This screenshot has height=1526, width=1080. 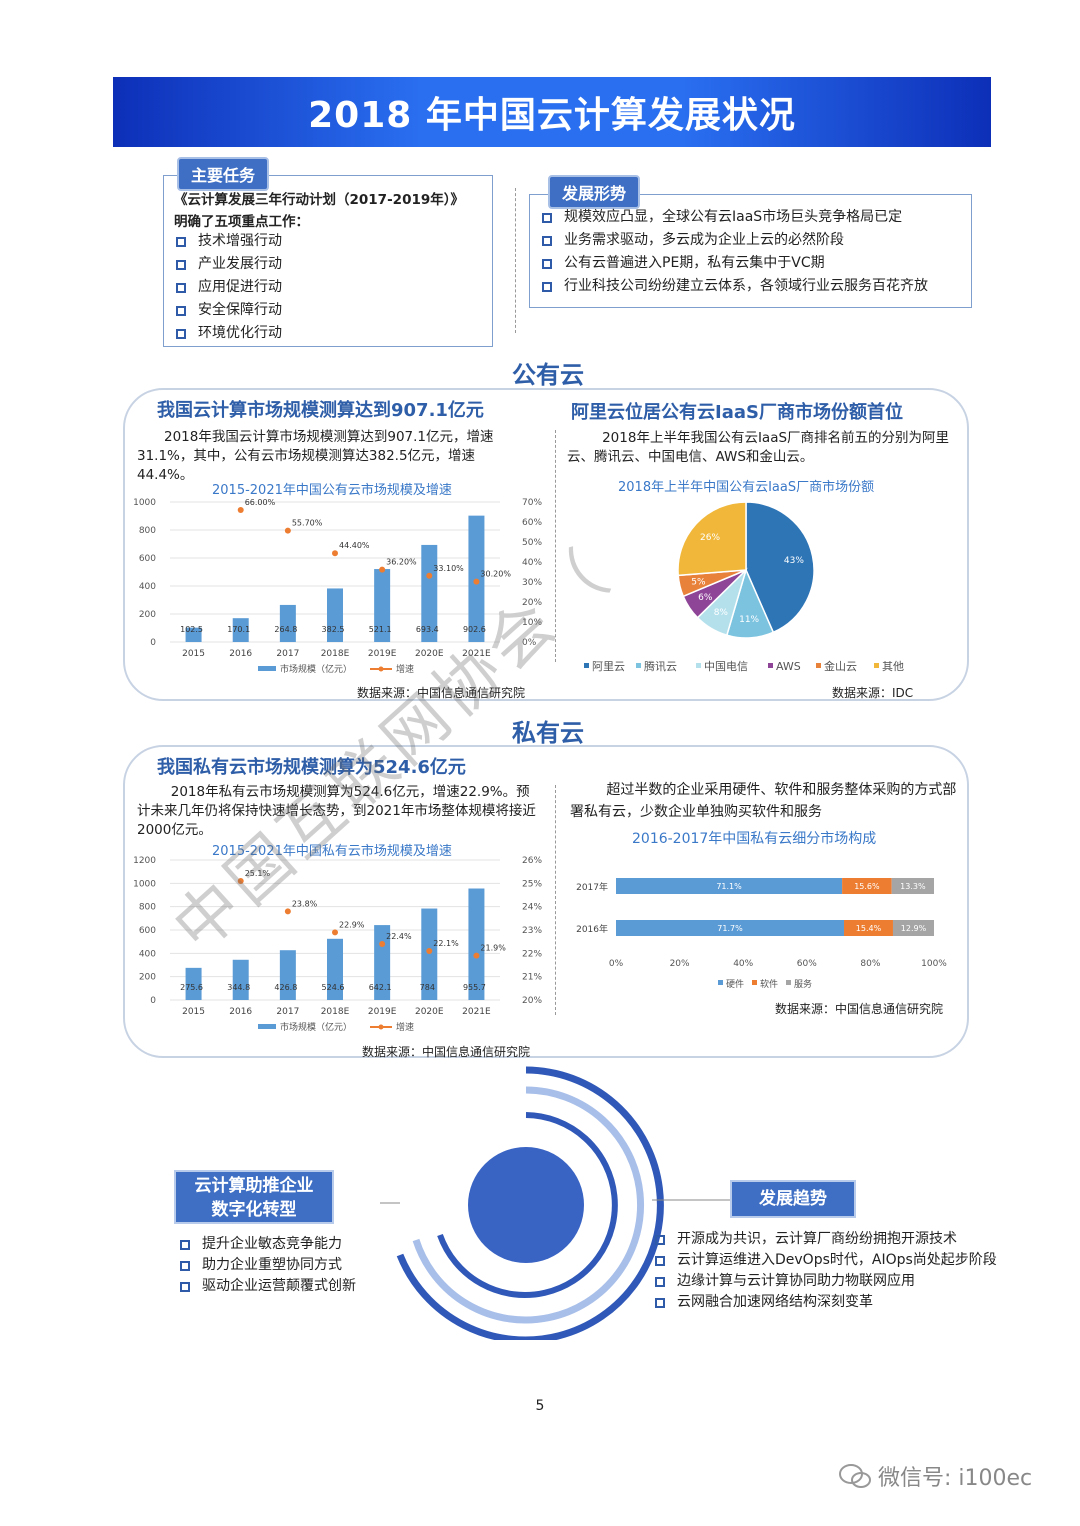 I want to click on list-item: 云计算运维进入DevOps时代，AIOps尚处起步阶段, so click(x=826, y=1260).